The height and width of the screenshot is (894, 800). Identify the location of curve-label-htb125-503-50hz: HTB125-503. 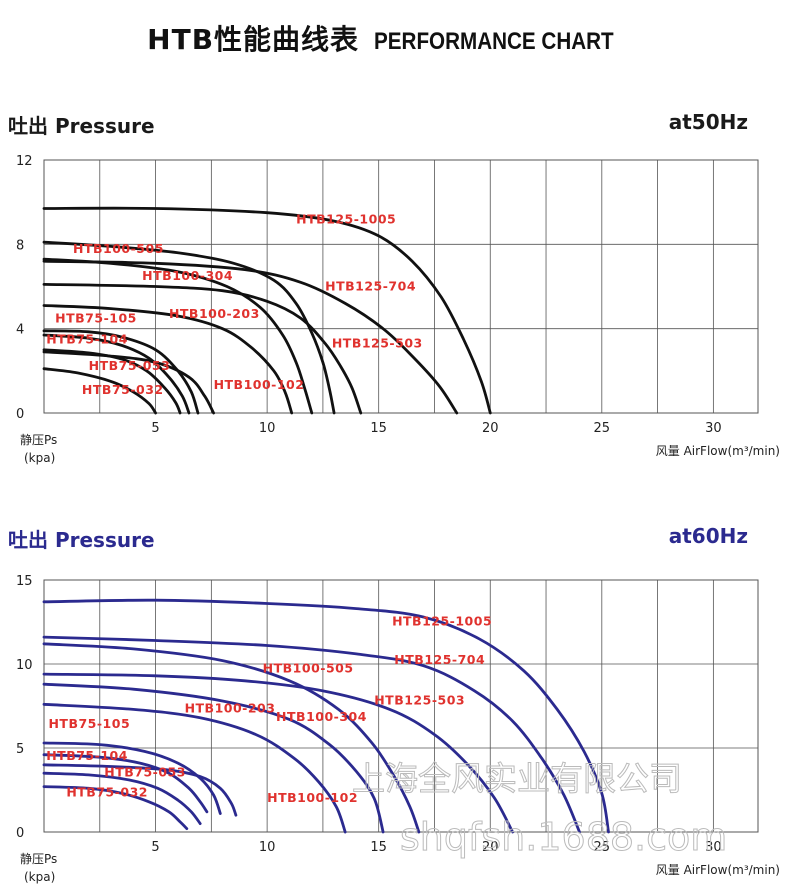
(377, 343).